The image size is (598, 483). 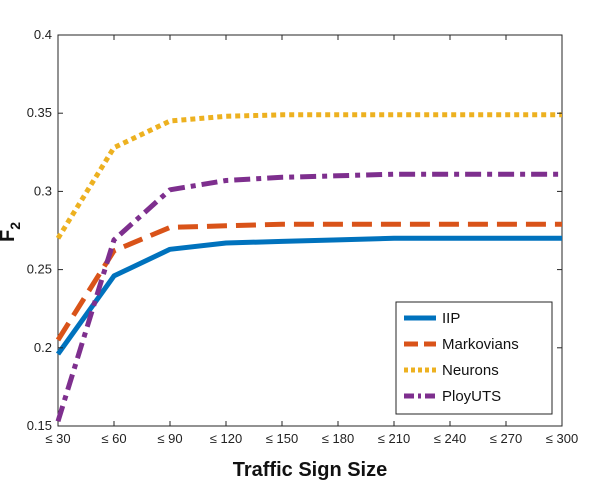 What do you see at coordinates (169, 438) in the screenshot?
I see `x-tick-label: ≤ 90` at bounding box center [169, 438].